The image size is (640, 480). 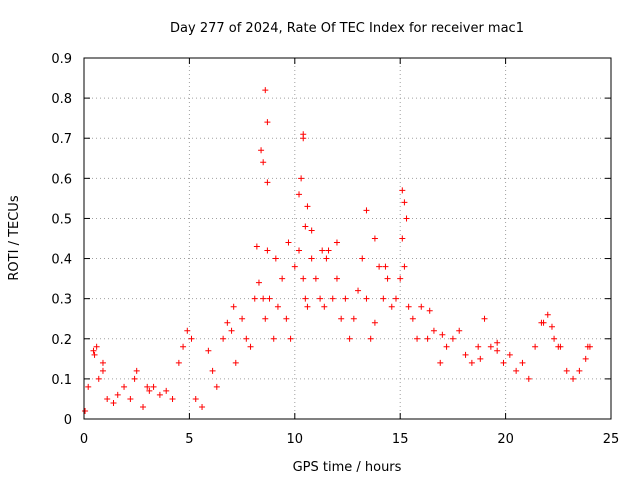 I want to click on y-tick-label: 0.6, so click(x=61, y=179).